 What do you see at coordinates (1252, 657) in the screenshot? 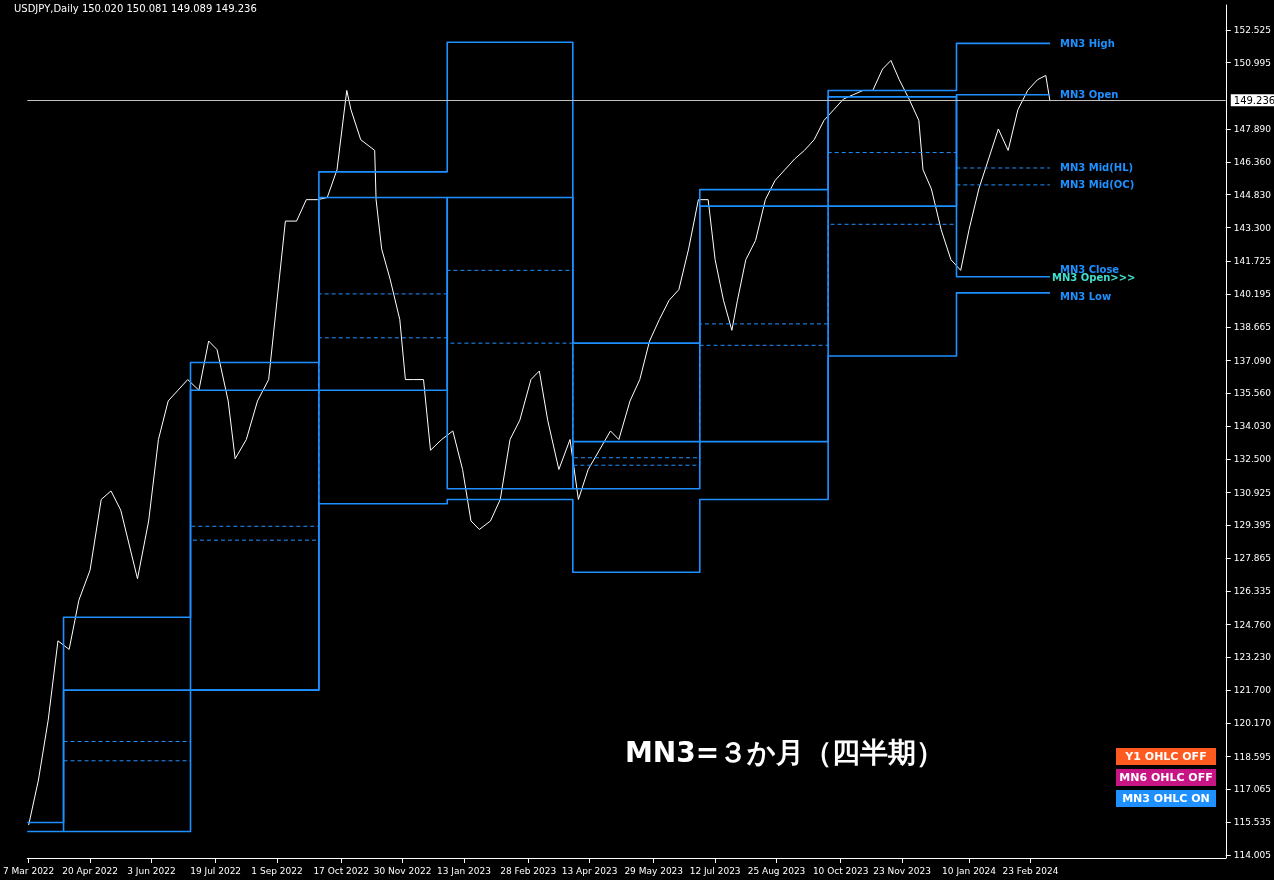
I see `y-tick-label: 123.230` at bounding box center [1252, 657].